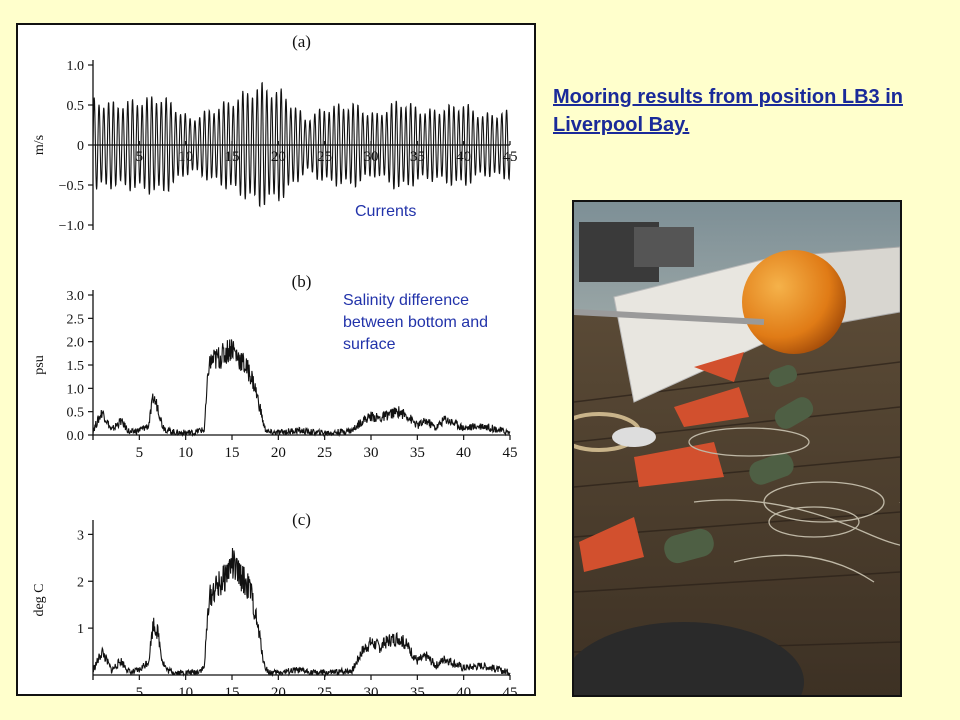 The width and height of the screenshot is (960, 720). I want to click on y-tick-label: 3.0, so click(76, 296).